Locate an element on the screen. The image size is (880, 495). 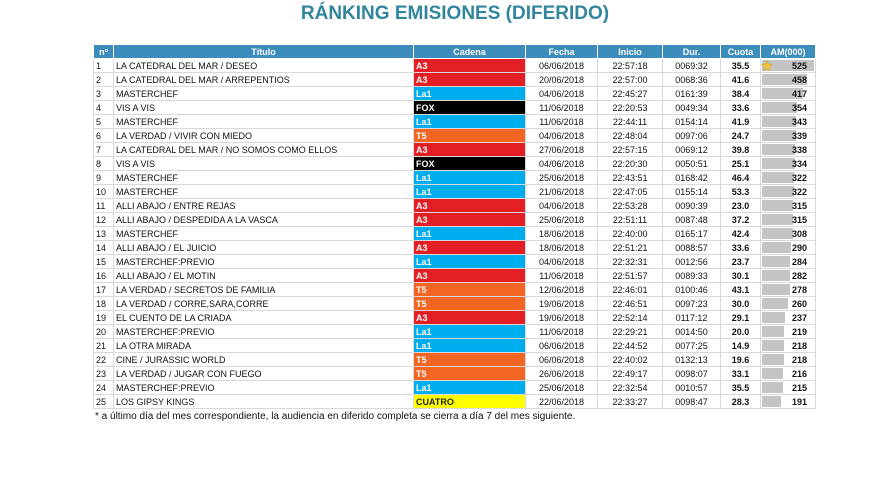
table-cell: 22:40:00 is located at coordinates (630, 233).